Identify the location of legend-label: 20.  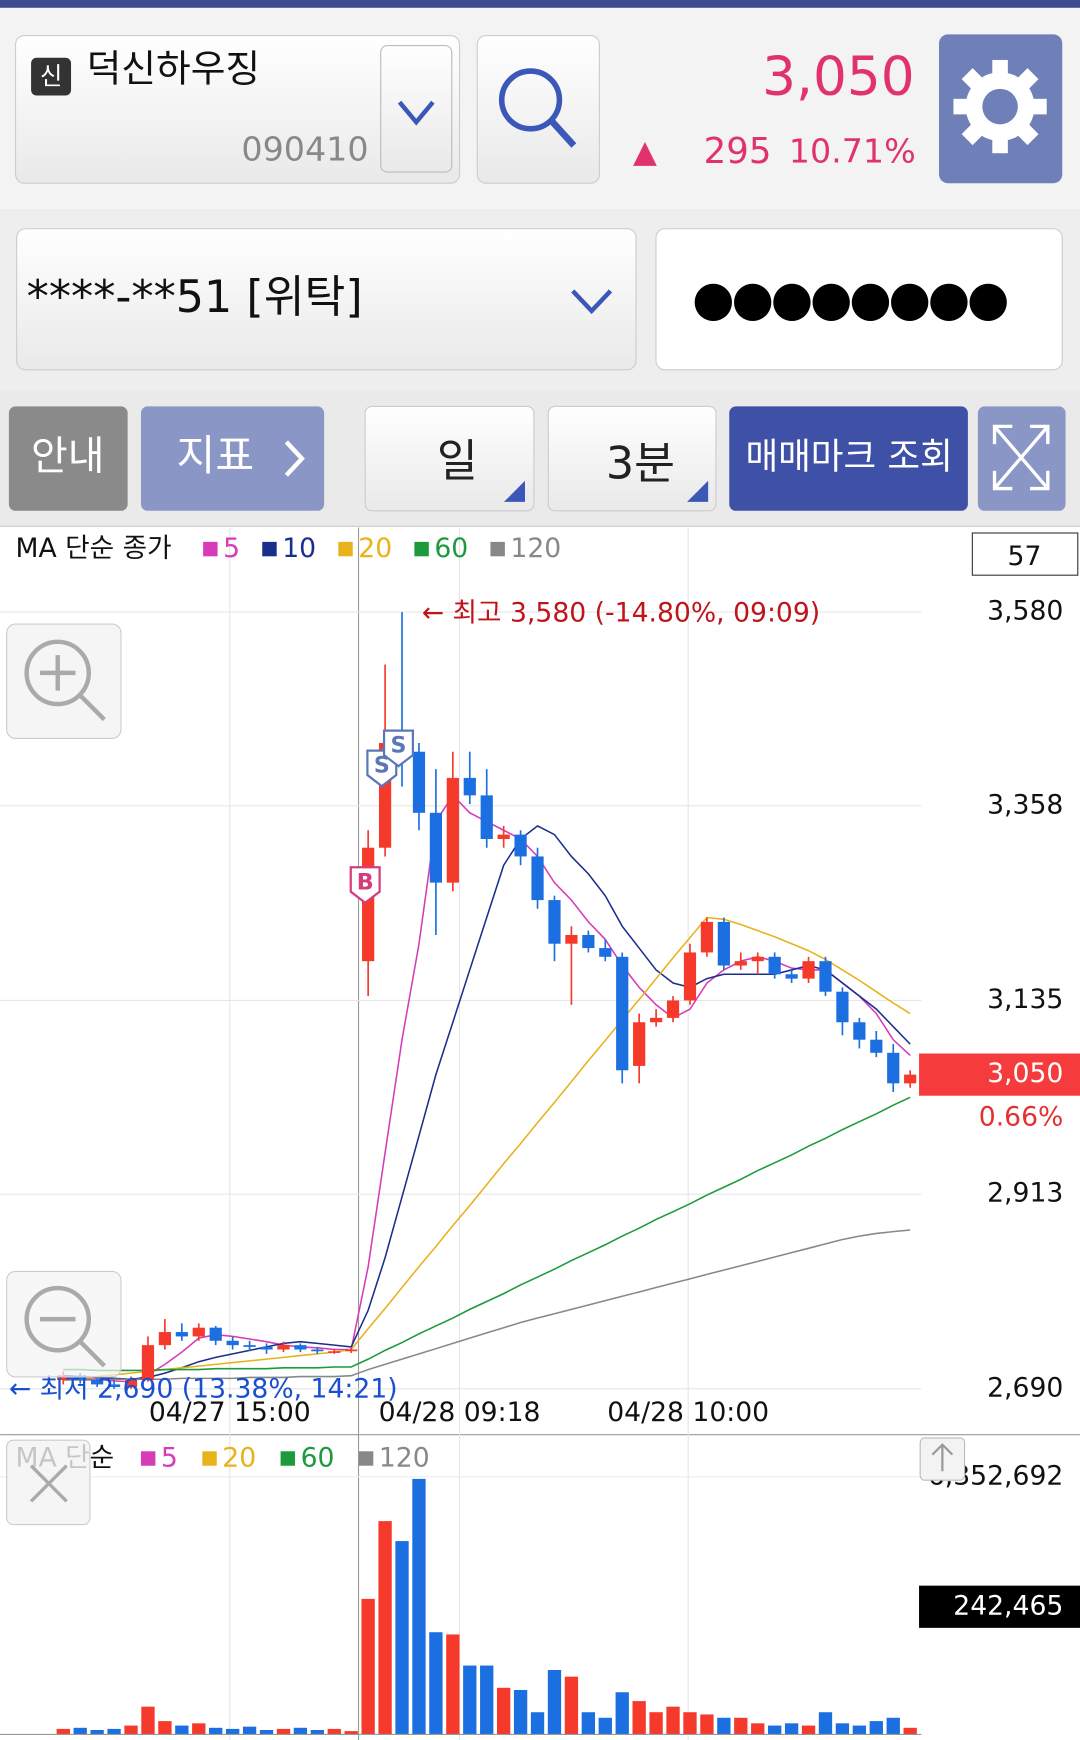
(239, 1458).